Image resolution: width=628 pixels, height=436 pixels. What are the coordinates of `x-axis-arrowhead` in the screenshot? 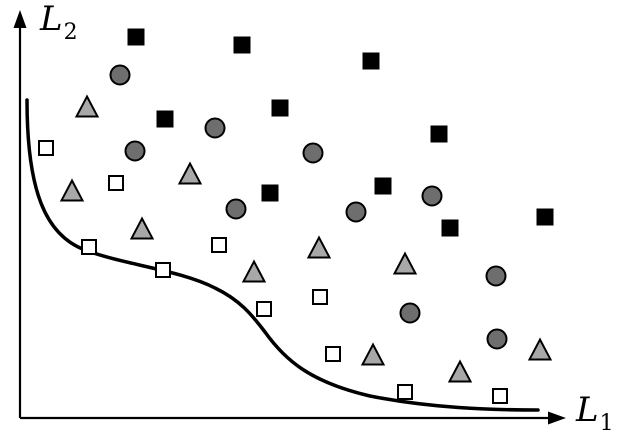 It's located at (557, 418).